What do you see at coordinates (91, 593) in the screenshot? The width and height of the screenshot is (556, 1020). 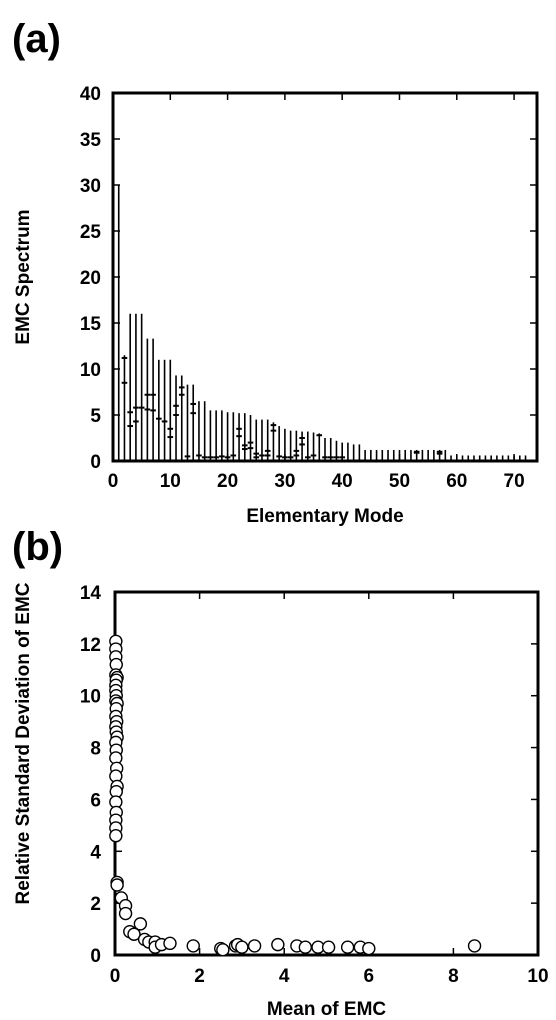 I see `y-tick-label: 14` at bounding box center [91, 593].